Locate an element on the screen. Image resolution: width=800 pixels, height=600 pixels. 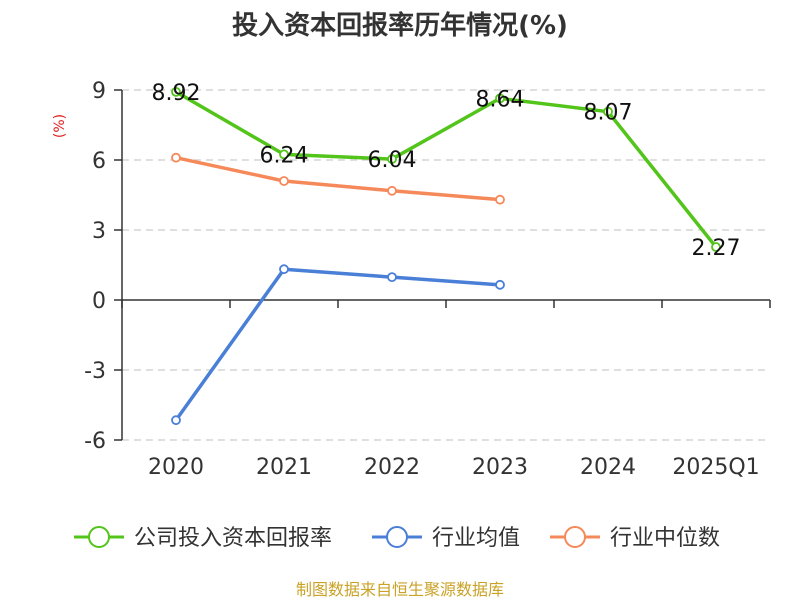
data-label: 8.07 is located at coordinates (608, 113).